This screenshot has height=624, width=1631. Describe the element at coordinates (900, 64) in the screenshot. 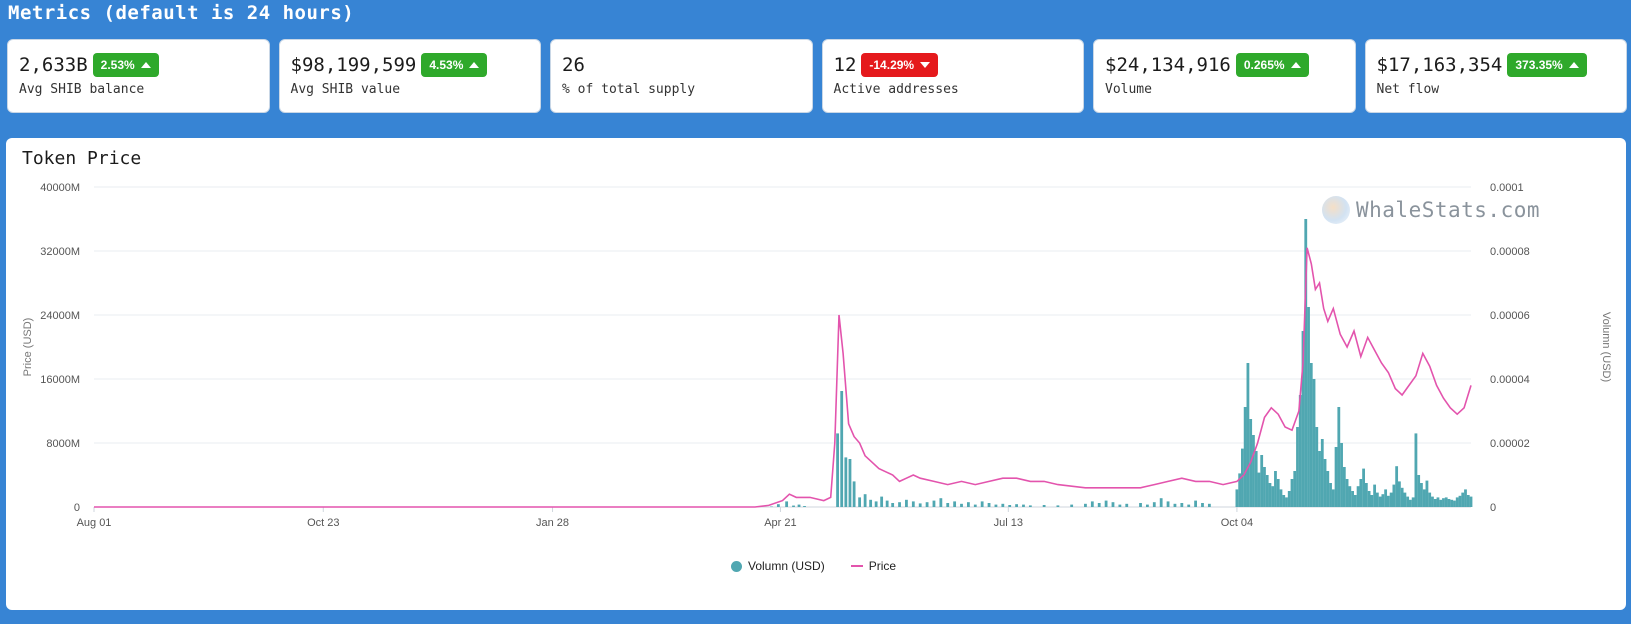

I see `change-badge: -14.29%` at that location.